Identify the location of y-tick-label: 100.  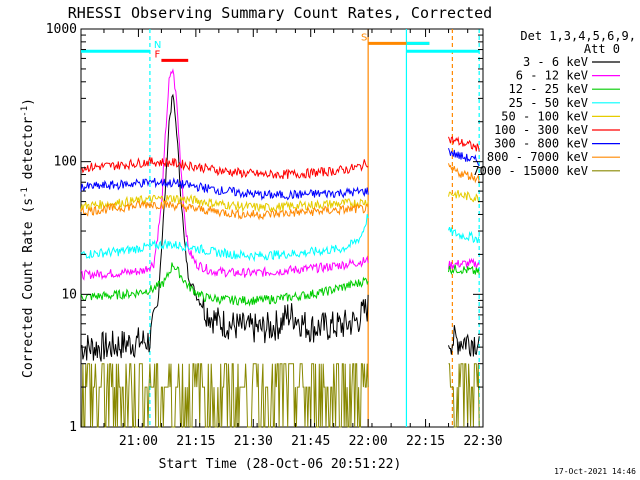
(65, 162).